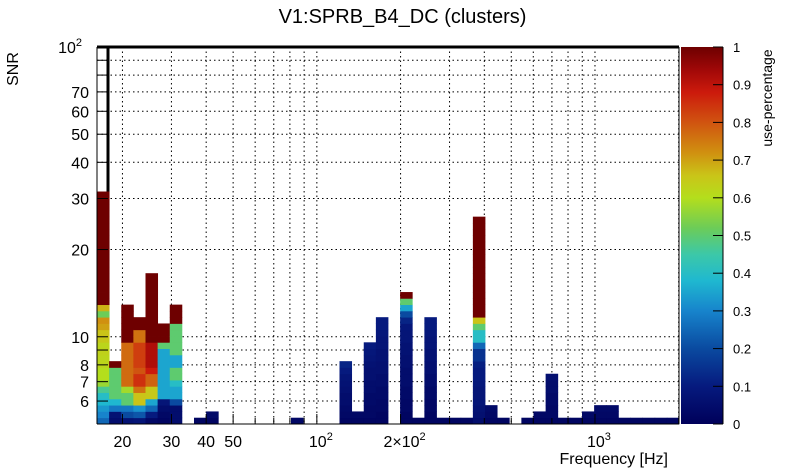 The image size is (805, 472). Describe the element at coordinates (742, 273) in the screenshot. I see `colorbar-tick-label: 0.4` at that location.